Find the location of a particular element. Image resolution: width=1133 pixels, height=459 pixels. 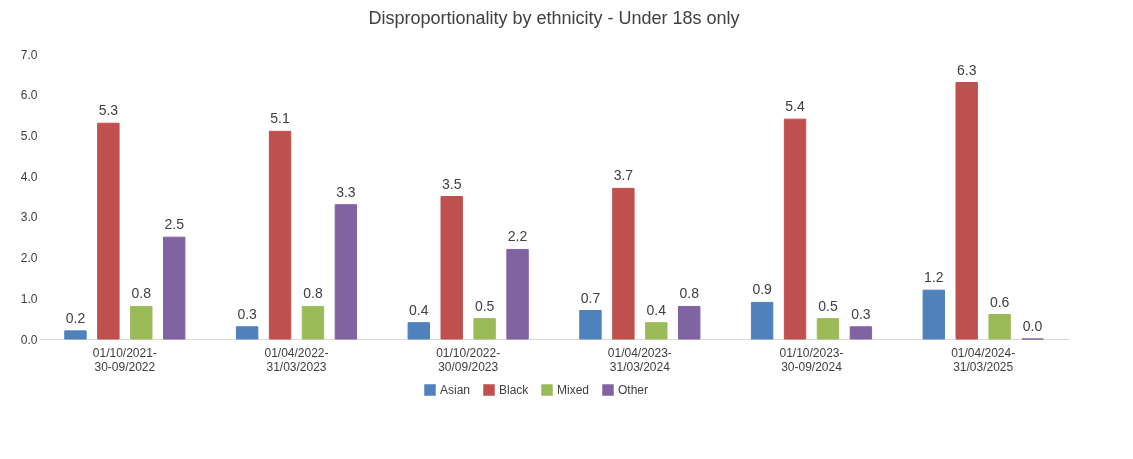

y-tick-label: 1.0 is located at coordinates (29, 298).